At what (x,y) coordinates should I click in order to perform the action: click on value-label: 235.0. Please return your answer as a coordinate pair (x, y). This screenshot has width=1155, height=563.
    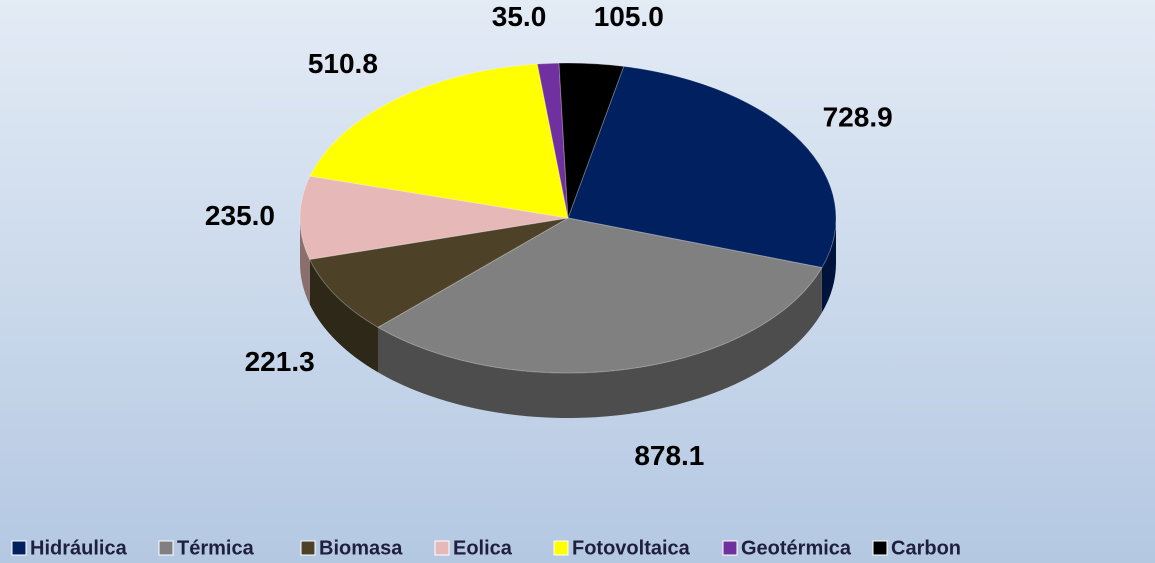
    Looking at the image, I should click on (240, 215).